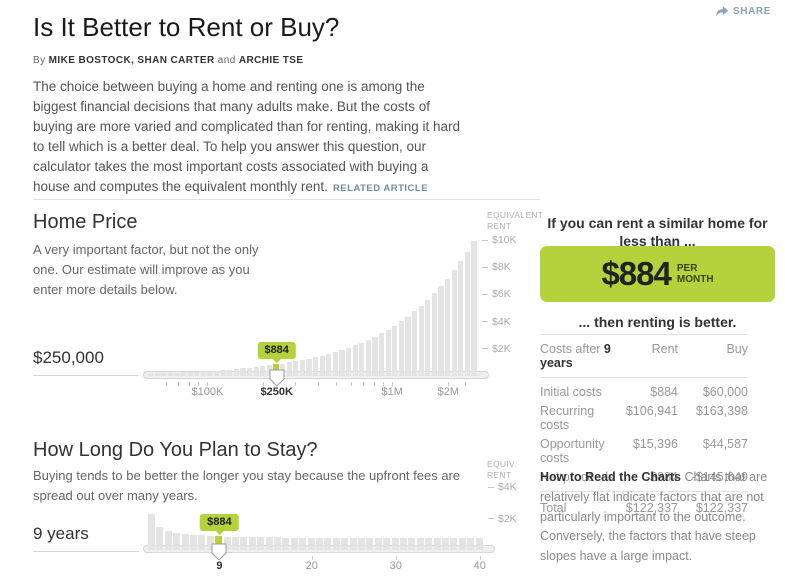 The width and height of the screenshot is (785, 581). I want to click on byline-authors-b: ARCHIE TSE, so click(271, 60).